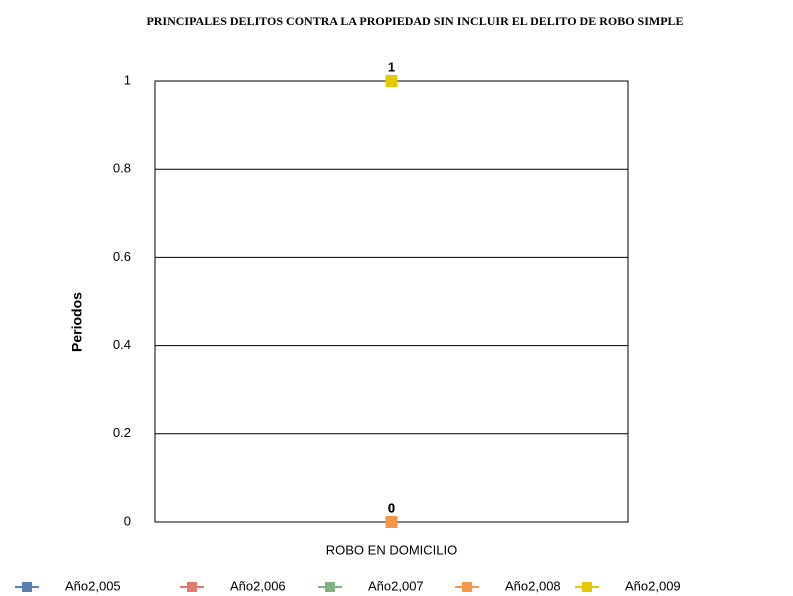  Describe the element at coordinates (533, 585) in the screenshot. I see `legend-label: Año2,008` at that location.